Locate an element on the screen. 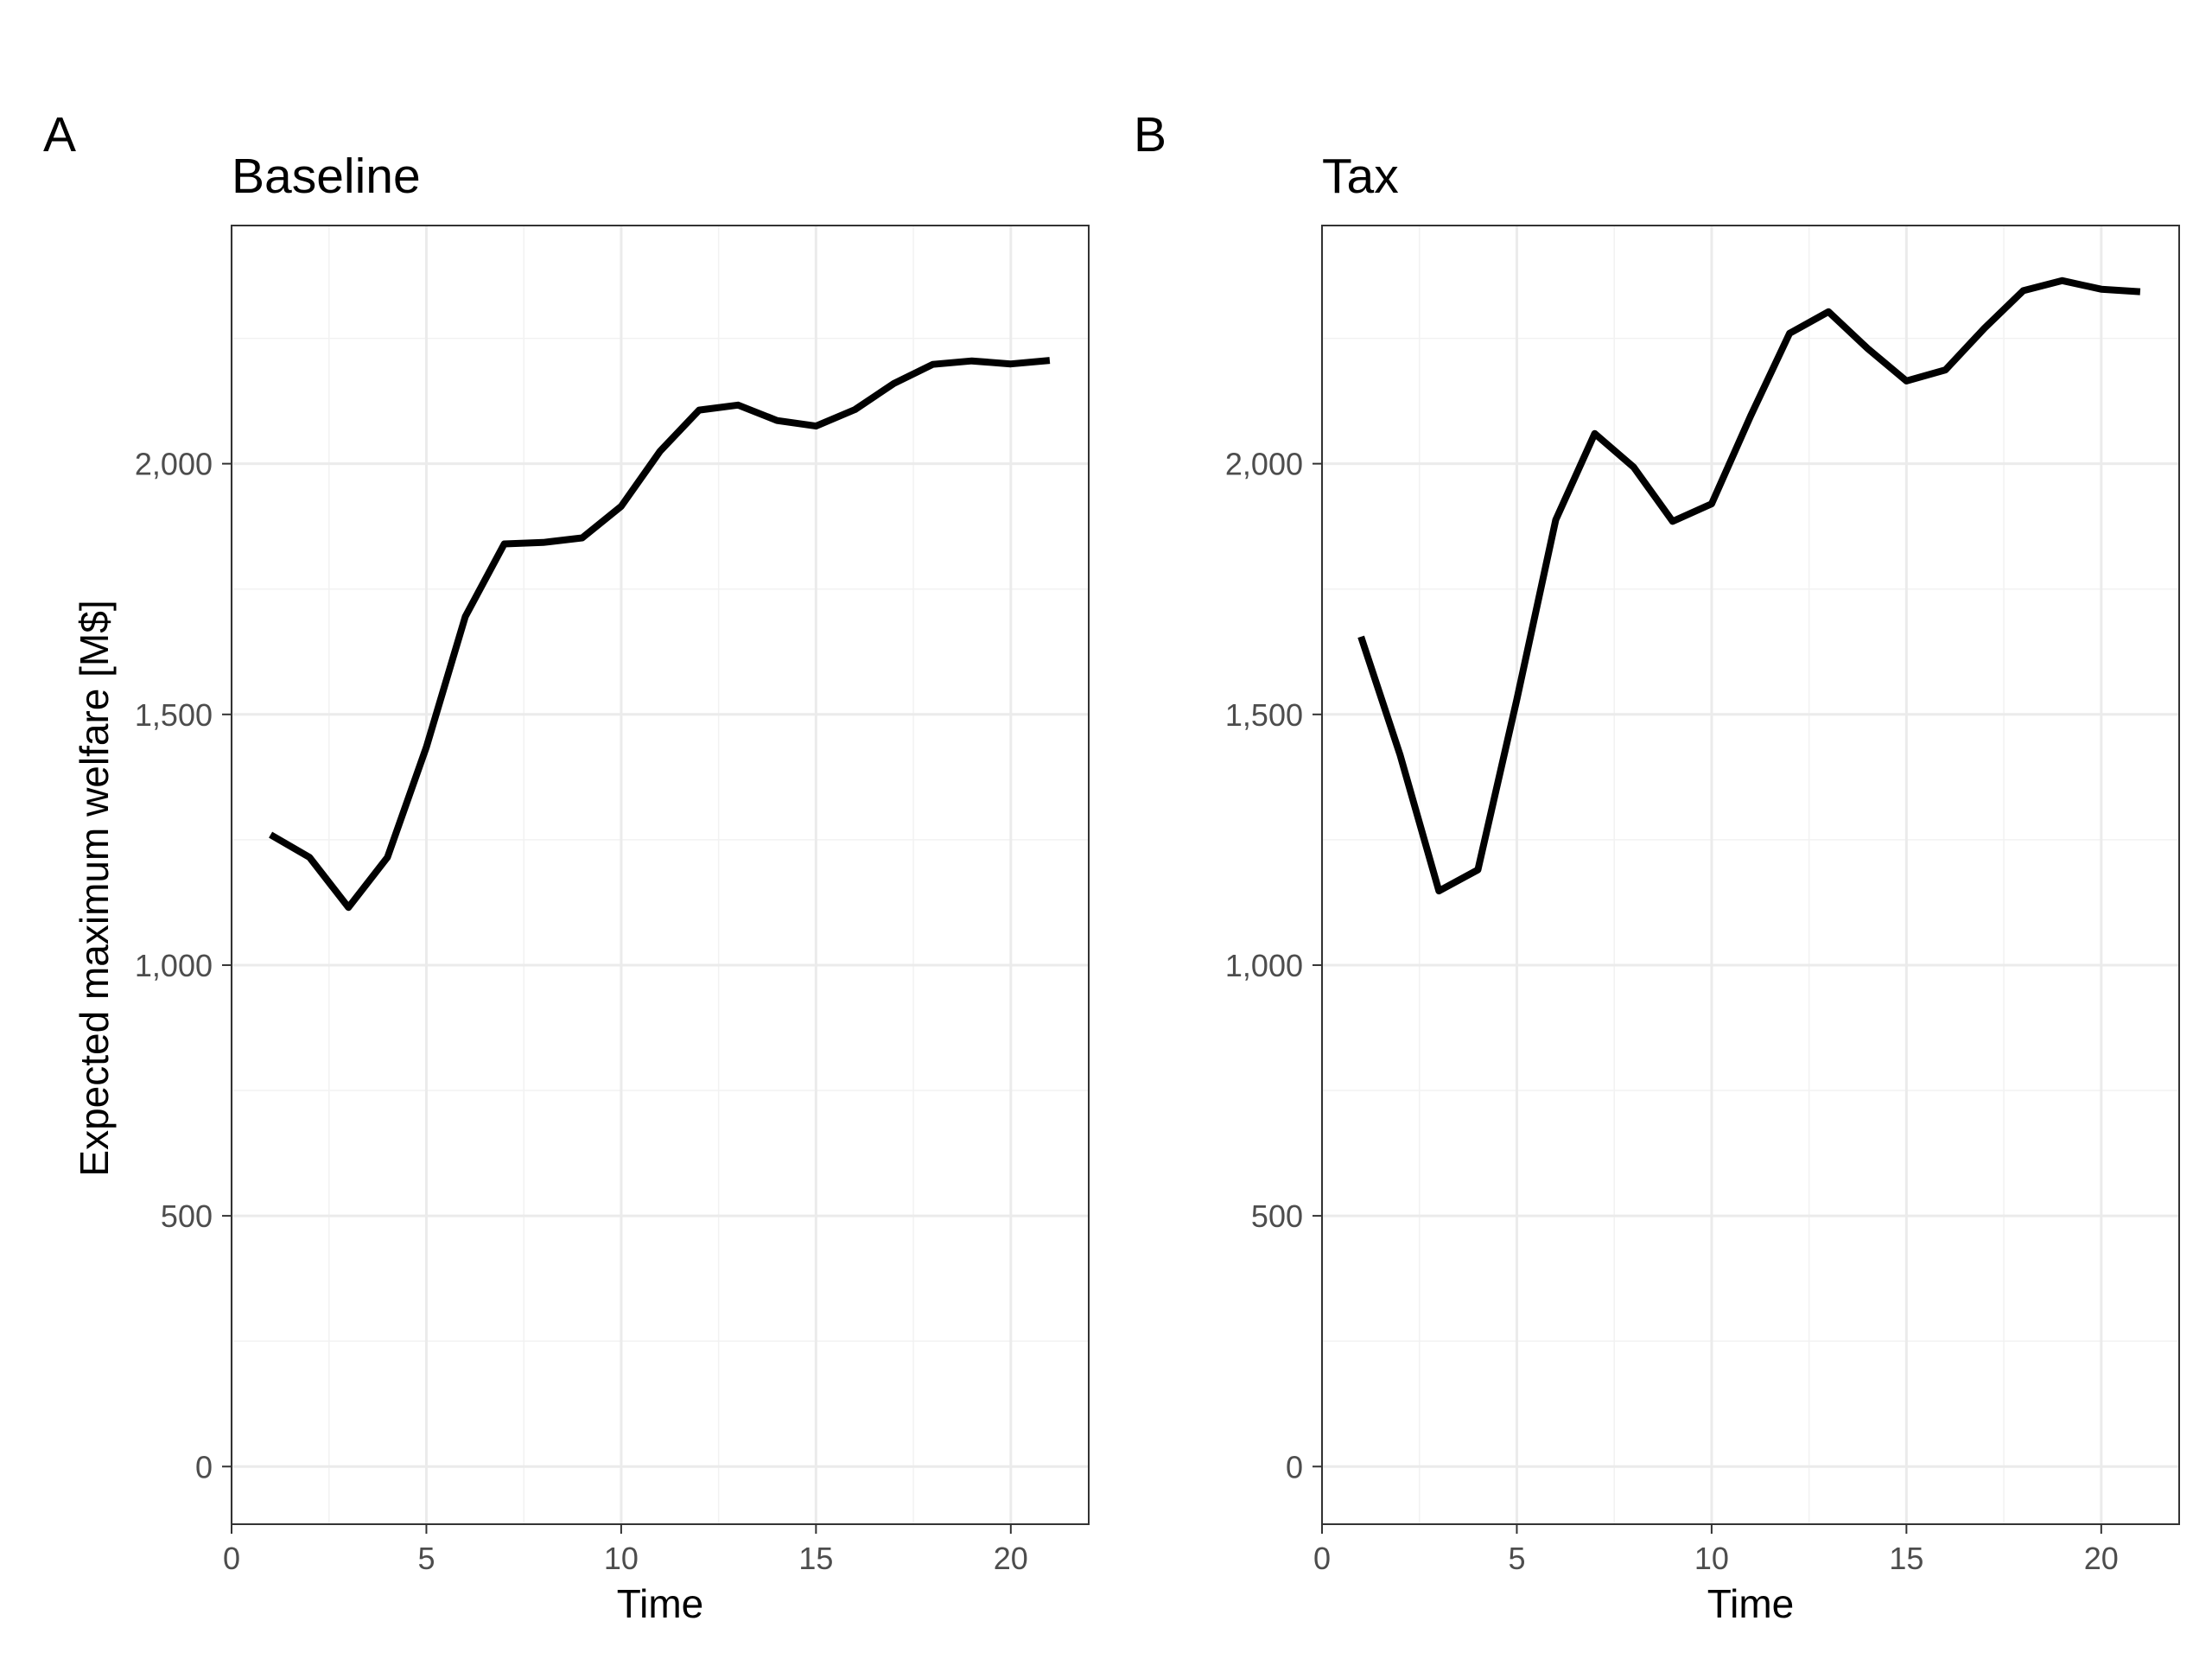 The width and height of the screenshot is (2212, 1659). x-axis-label-b: Time is located at coordinates (1751, 1603).